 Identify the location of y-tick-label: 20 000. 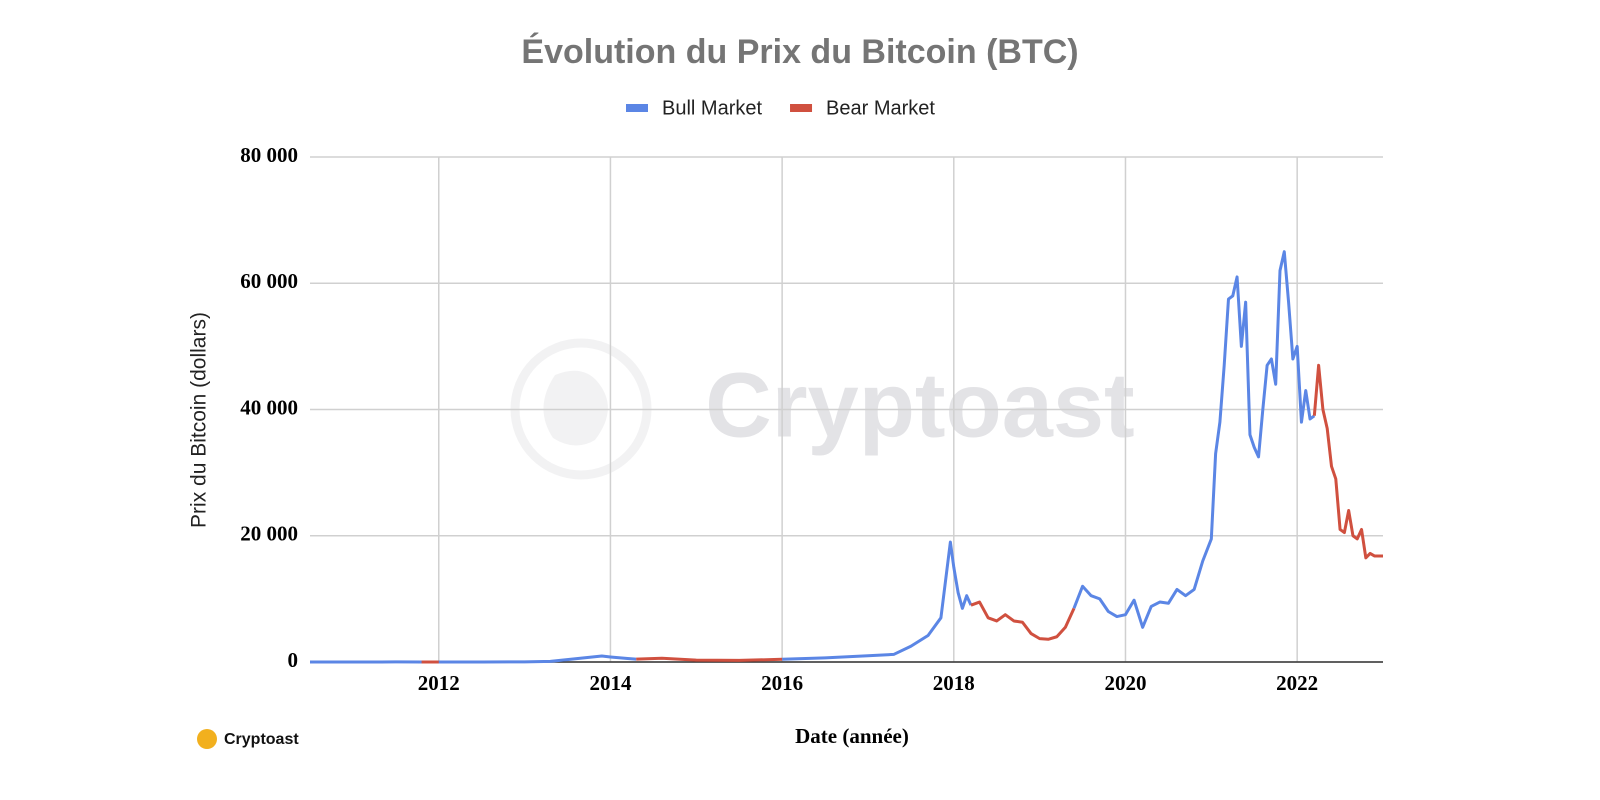
(269, 534).